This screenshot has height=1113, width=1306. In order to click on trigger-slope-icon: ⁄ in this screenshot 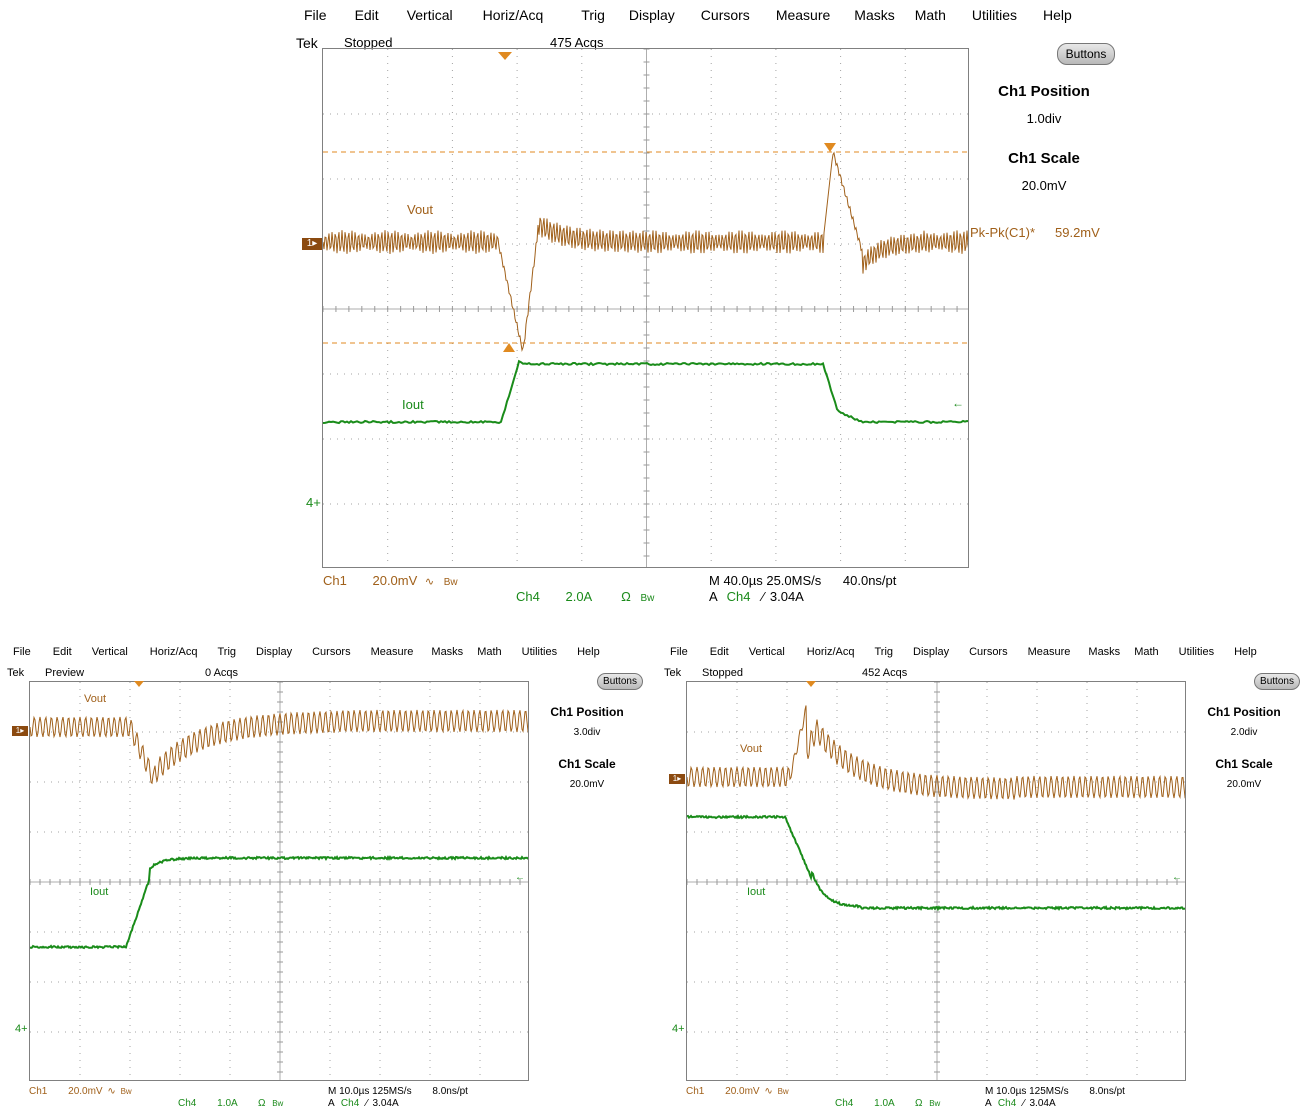, I will do `click(1024, 1103)`.